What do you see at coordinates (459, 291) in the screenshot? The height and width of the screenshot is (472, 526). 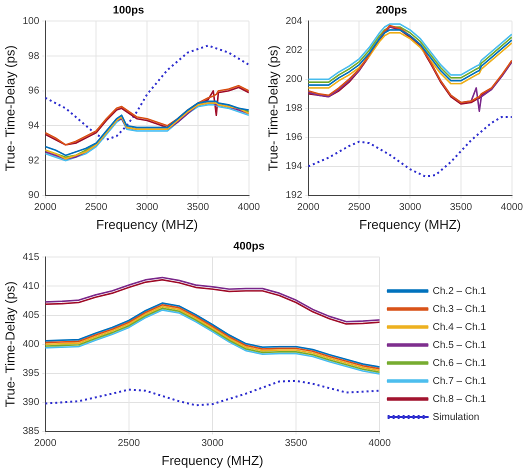 I see `legend-label: Ch.2 – Ch.1` at bounding box center [459, 291].